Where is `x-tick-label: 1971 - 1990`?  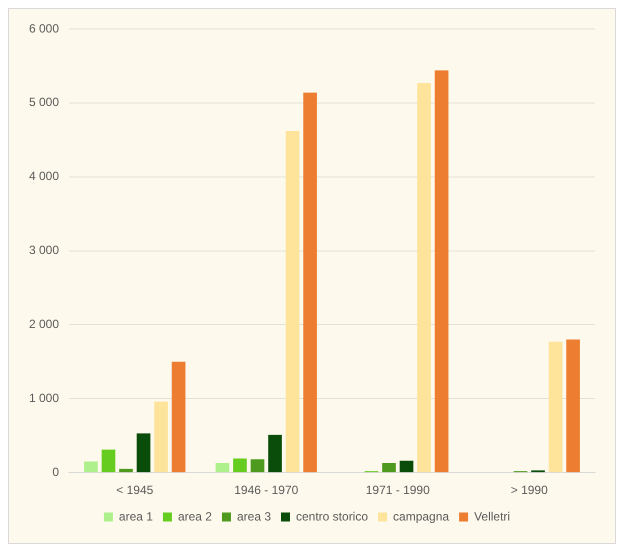 x-tick-label: 1971 - 1990 is located at coordinates (398, 490).